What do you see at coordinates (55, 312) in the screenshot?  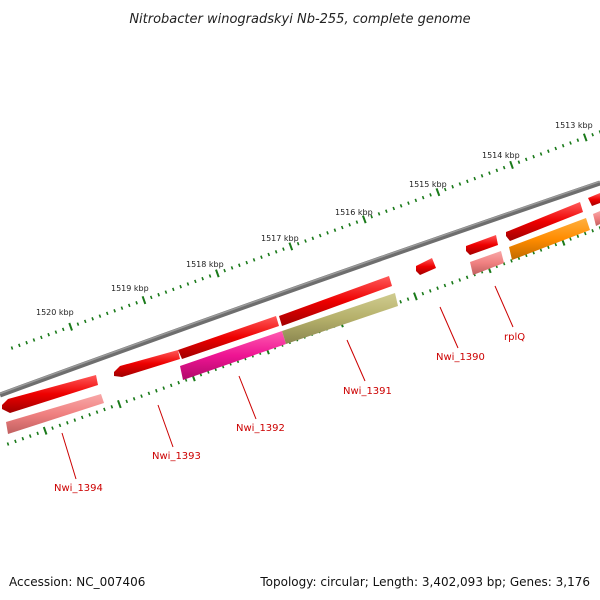 I see `scale-label: 1520 kbp` at bounding box center [55, 312].